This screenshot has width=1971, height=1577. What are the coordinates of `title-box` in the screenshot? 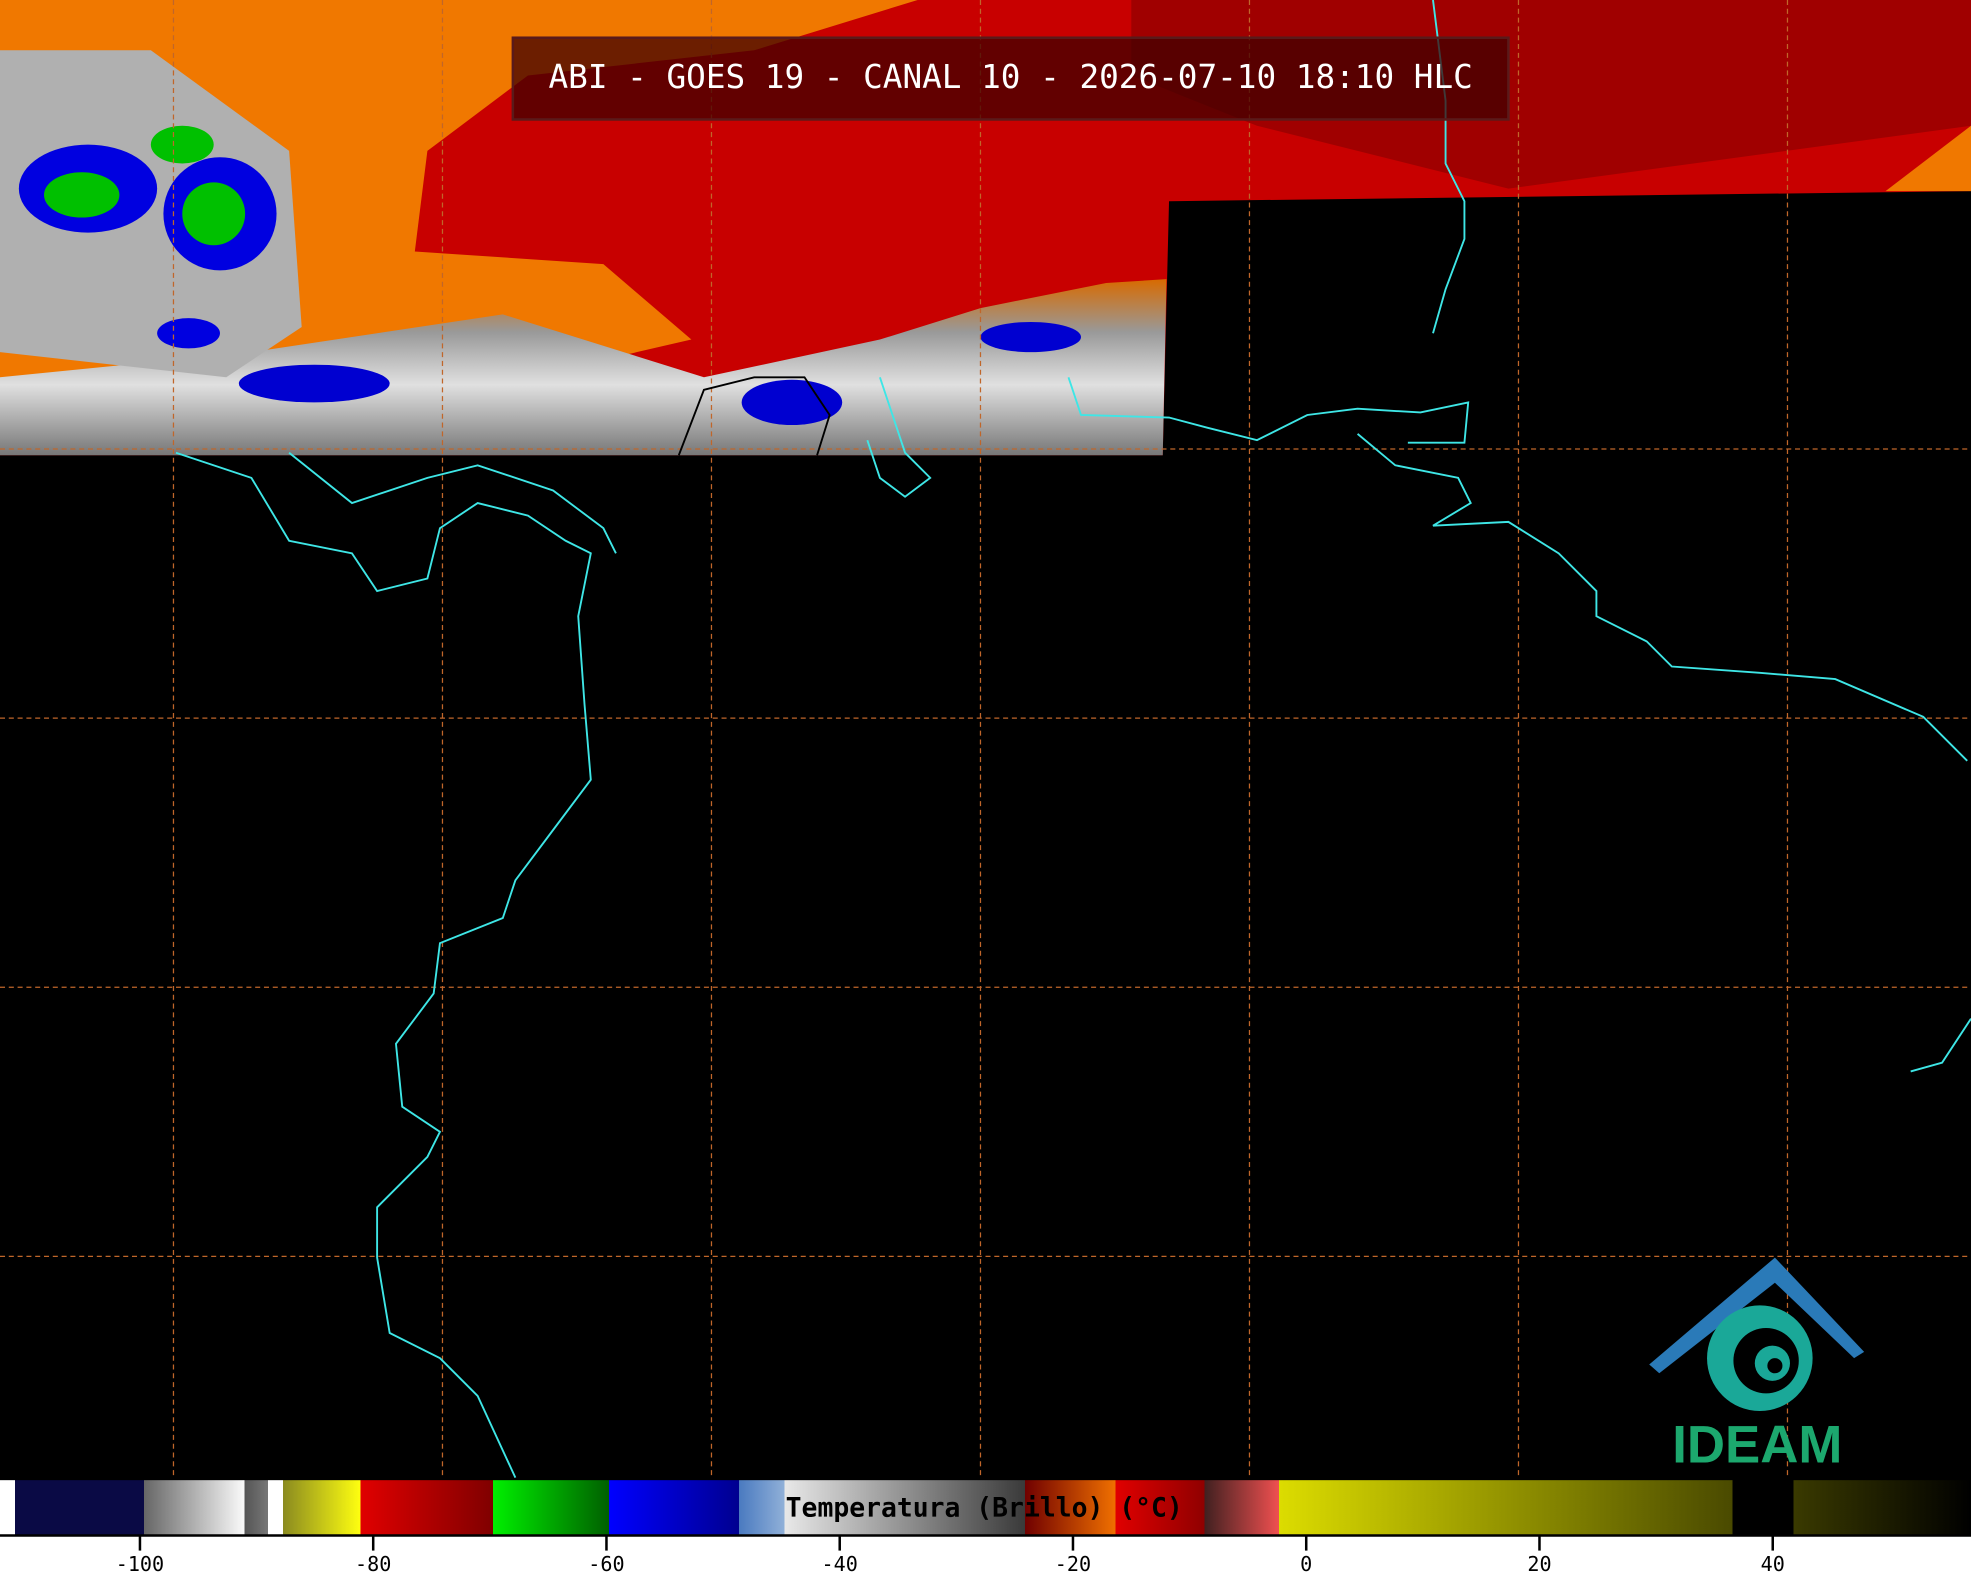 It's located at (1010, 78).